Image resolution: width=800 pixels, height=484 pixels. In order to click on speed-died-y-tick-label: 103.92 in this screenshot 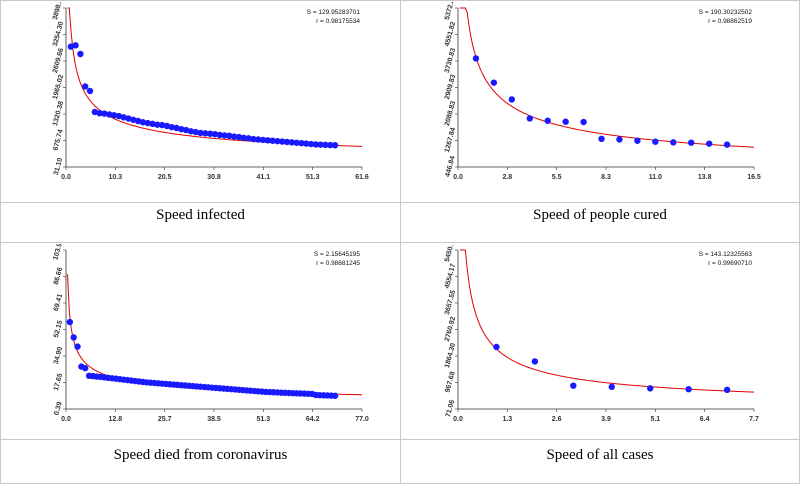, I will do `click(58, 252)`.